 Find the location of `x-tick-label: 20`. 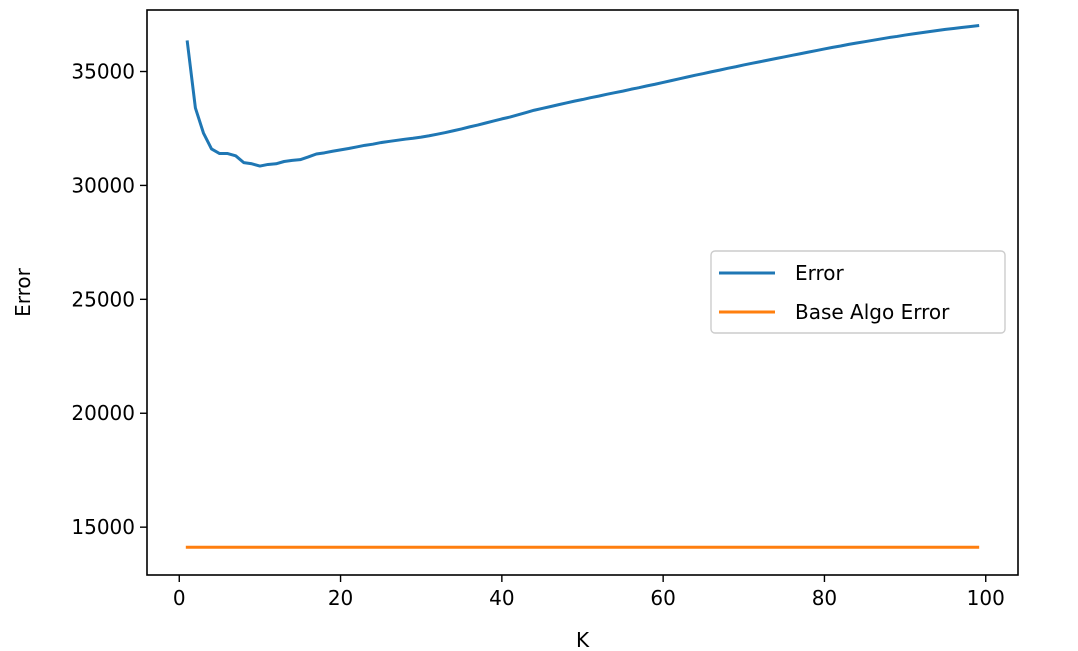

x-tick-label: 20 is located at coordinates (340, 598).